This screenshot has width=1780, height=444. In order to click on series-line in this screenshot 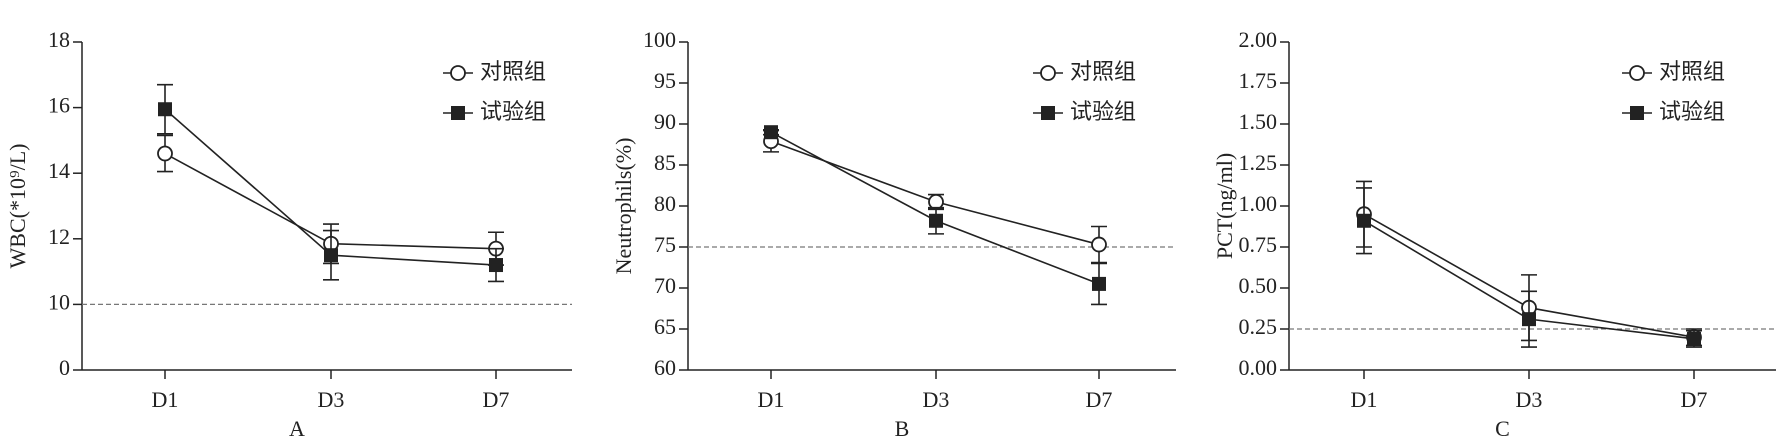, I will do `click(935, 193)`.